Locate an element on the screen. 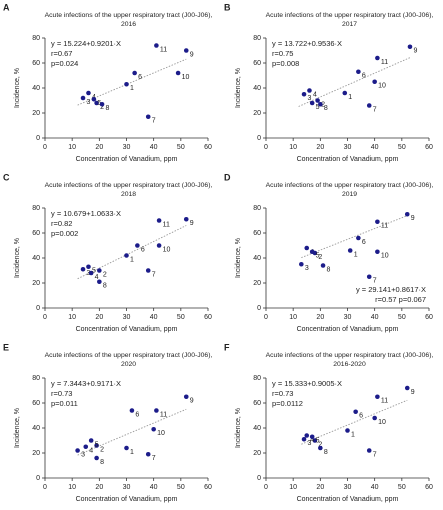 This screenshot has width=443, height=510. chart-subtitle: 2018 is located at coordinates (128, 194).